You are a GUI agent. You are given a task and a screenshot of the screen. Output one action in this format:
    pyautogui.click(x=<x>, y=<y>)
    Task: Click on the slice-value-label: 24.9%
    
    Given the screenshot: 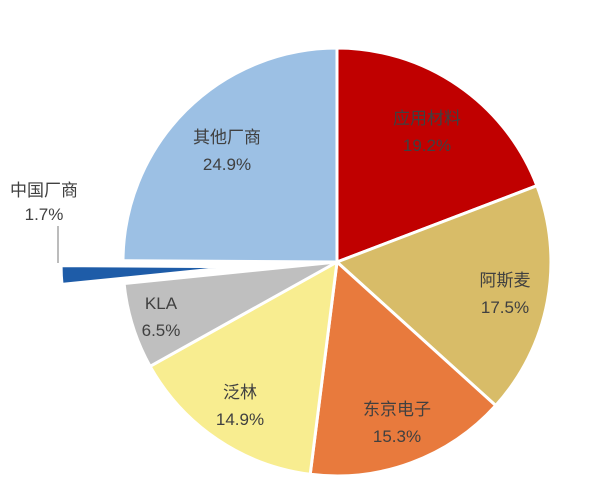 What is the action you would take?
    pyautogui.click(x=227, y=164)
    